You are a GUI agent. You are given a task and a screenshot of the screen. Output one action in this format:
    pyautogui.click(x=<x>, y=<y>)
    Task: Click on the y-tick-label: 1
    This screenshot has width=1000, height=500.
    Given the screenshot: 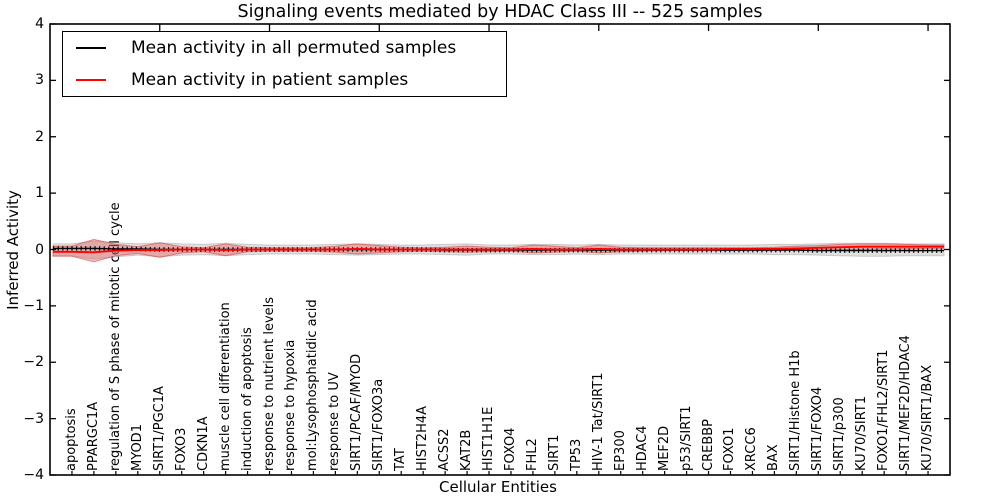 What is the action you would take?
    pyautogui.click(x=39, y=193)
    